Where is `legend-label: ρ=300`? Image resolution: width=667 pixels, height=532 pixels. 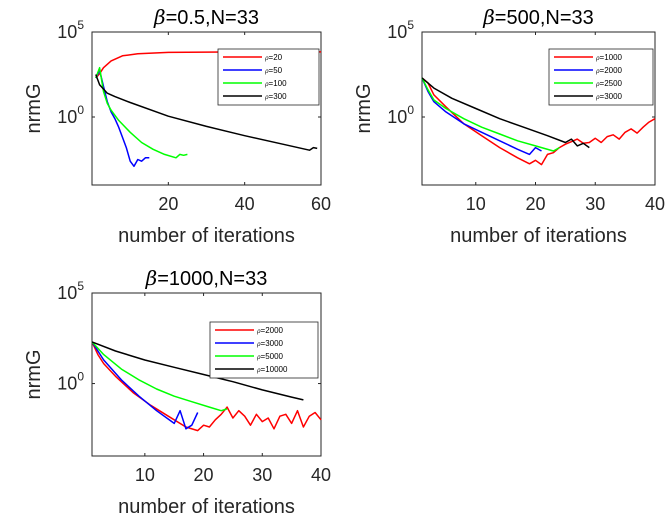 legend-label: ρ=300 is located at coordinates (275, 96).